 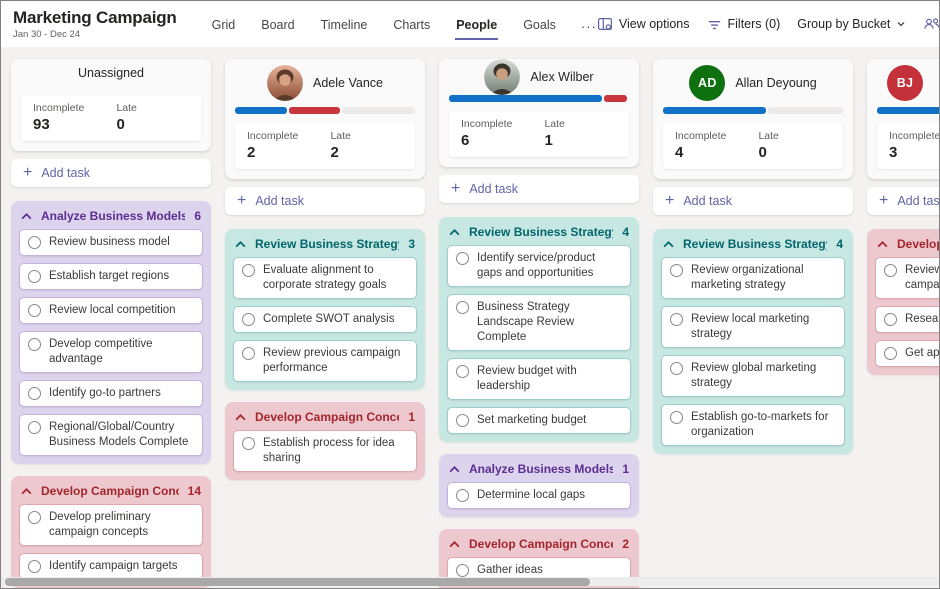 What do you see at coordinates (539, 113) in the screenshot?
I see `person-summary-card: Alex Wilber Incomplete 6 Late 1` at bounding box center [539, 113].